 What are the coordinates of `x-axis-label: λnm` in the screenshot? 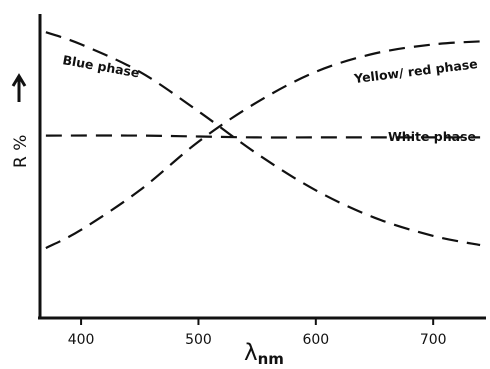 It's located at (264, 354).